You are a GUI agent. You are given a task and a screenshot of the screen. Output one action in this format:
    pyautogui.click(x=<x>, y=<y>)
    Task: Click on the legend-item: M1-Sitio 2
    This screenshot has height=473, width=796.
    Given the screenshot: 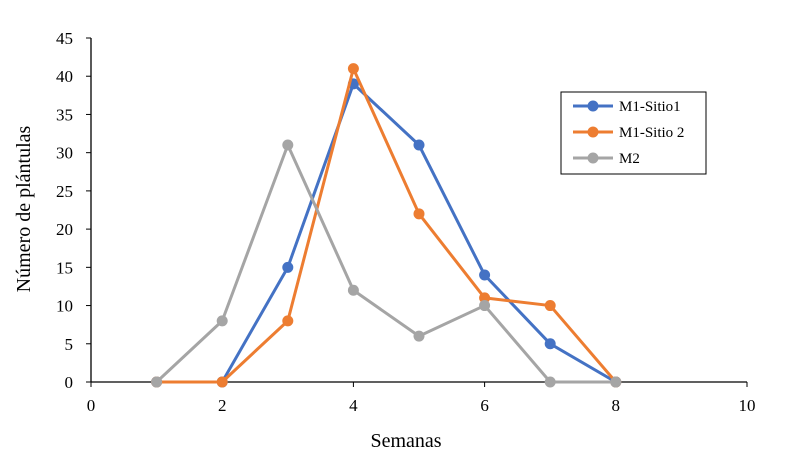 What is the action you would take?
    pyautogui.click(x=628, y=133)
    